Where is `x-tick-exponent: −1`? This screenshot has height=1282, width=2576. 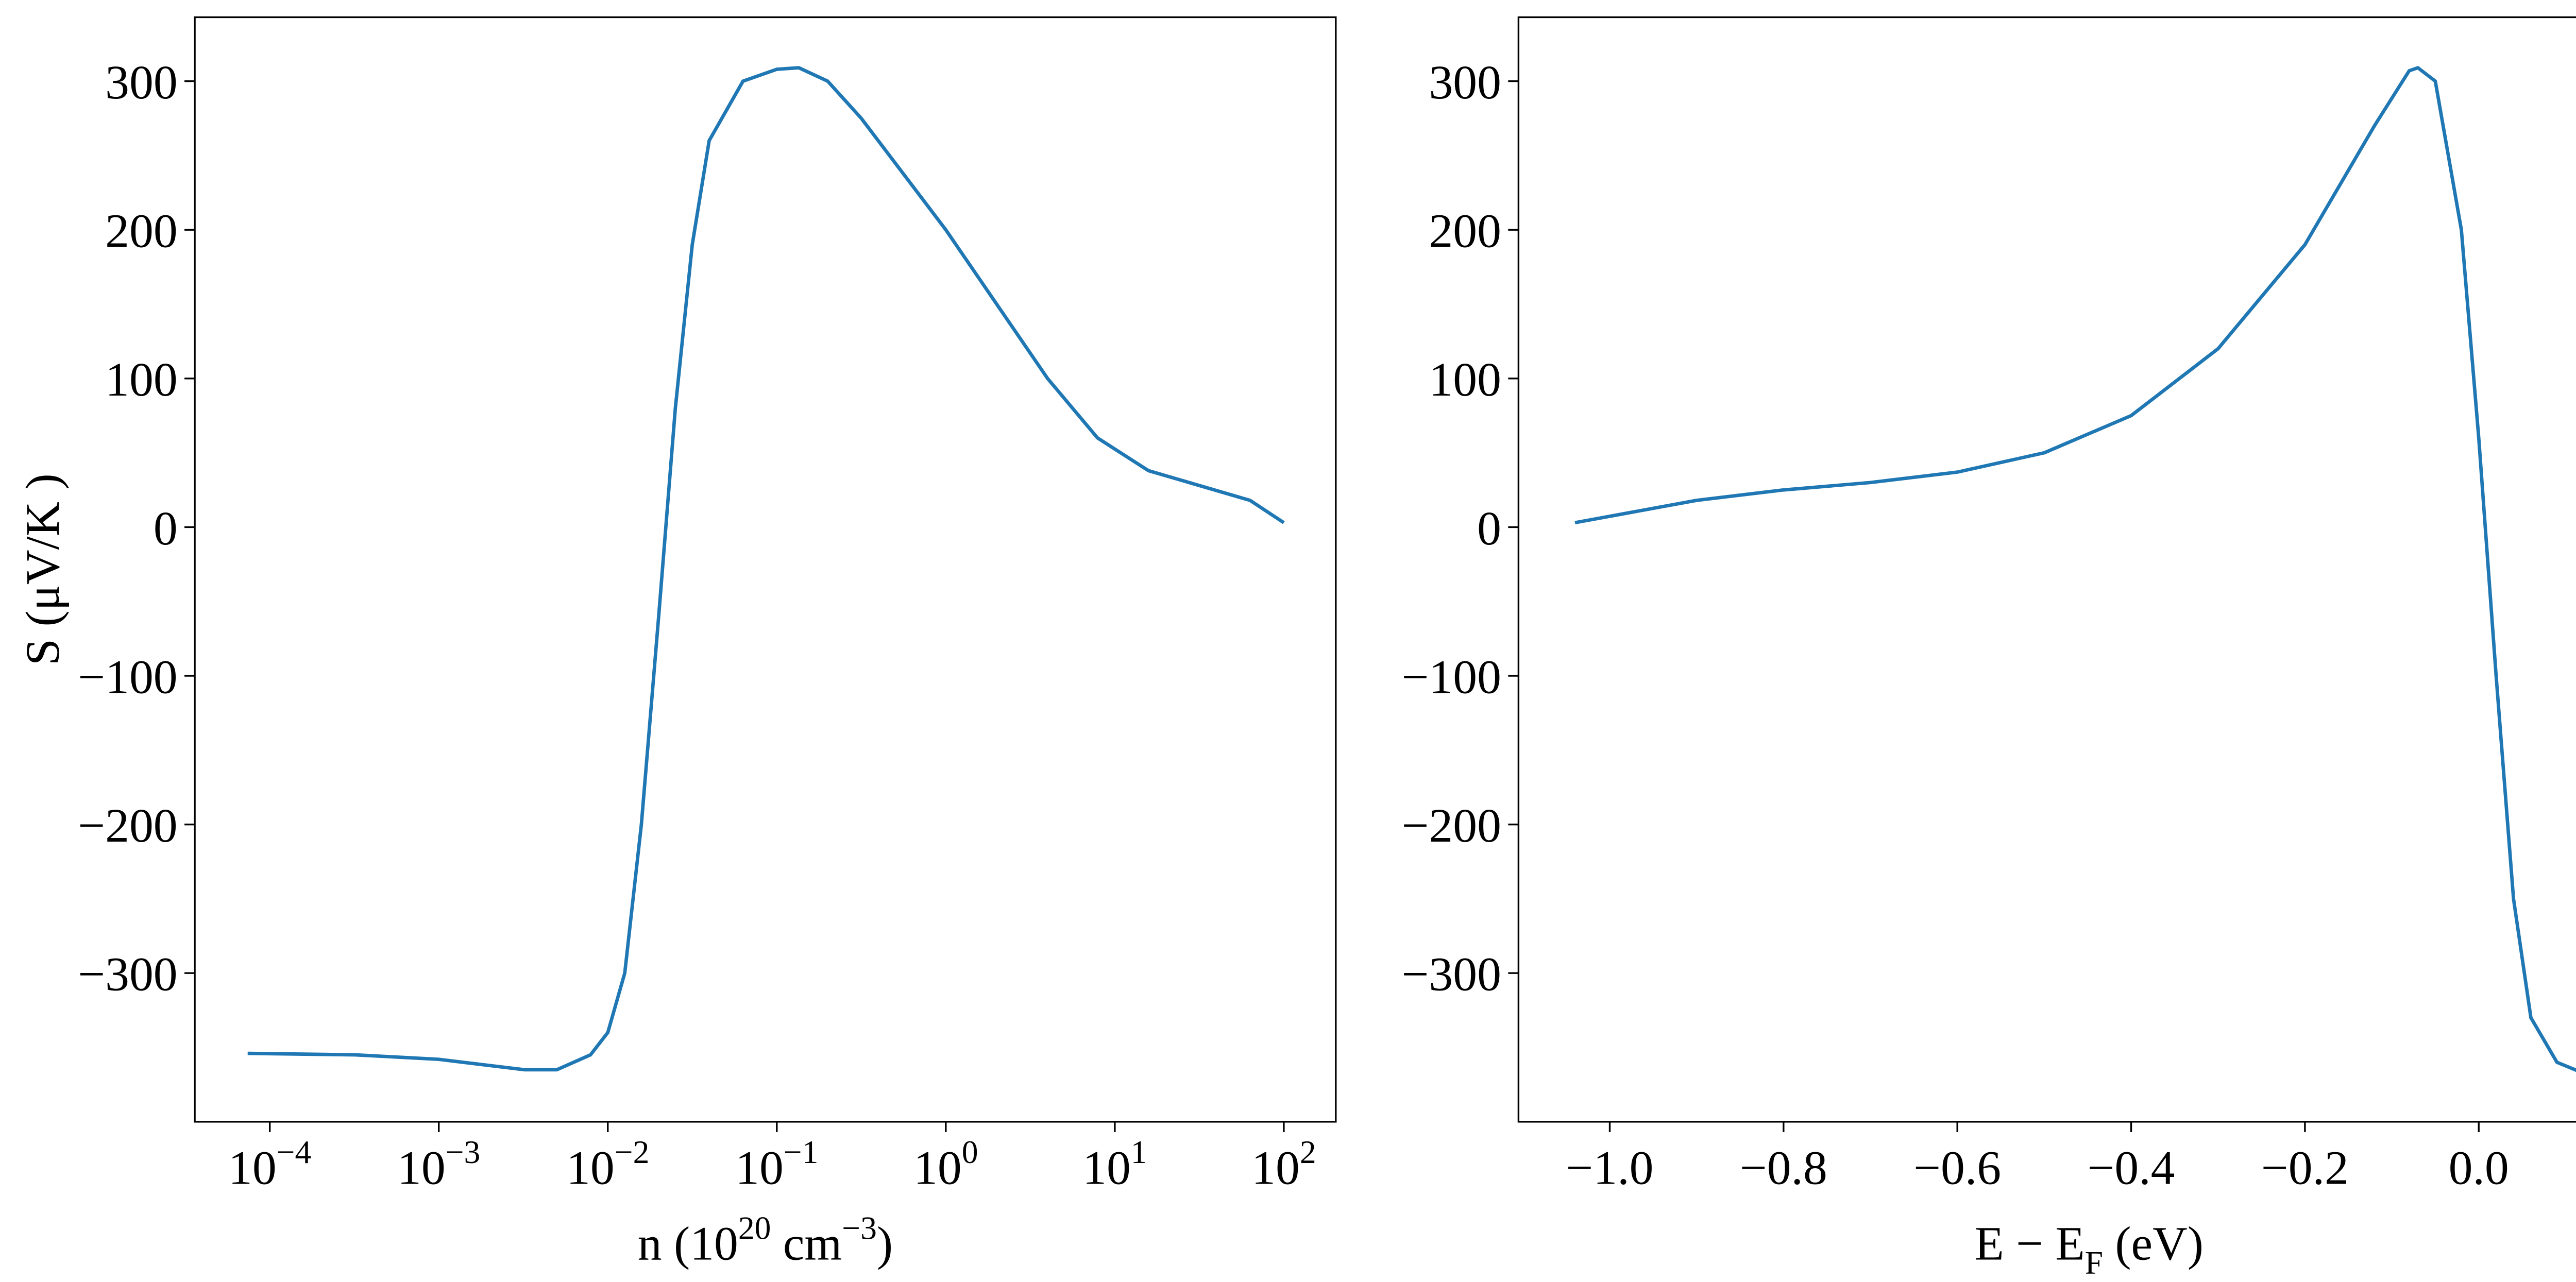 x-tick-exponent: −1 is located at coordinates (801, 1152).